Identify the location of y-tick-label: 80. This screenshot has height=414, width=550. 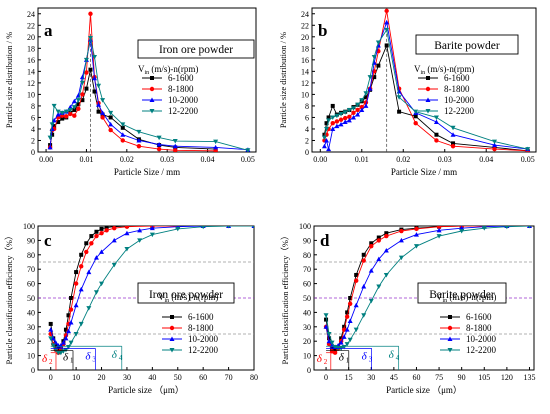
(307, 255).